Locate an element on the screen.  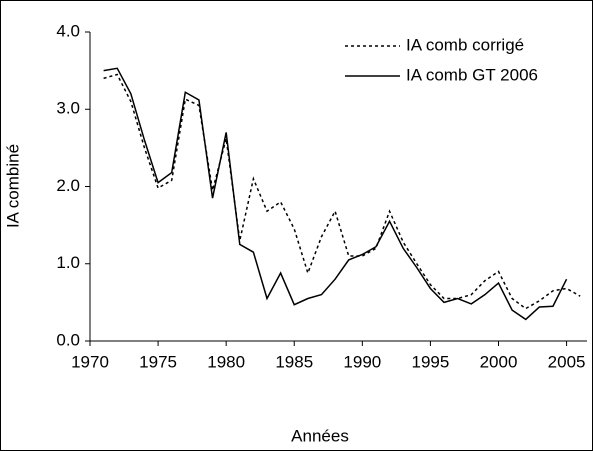
x-tick-label: 2005 is located at coordinates (567, 361).